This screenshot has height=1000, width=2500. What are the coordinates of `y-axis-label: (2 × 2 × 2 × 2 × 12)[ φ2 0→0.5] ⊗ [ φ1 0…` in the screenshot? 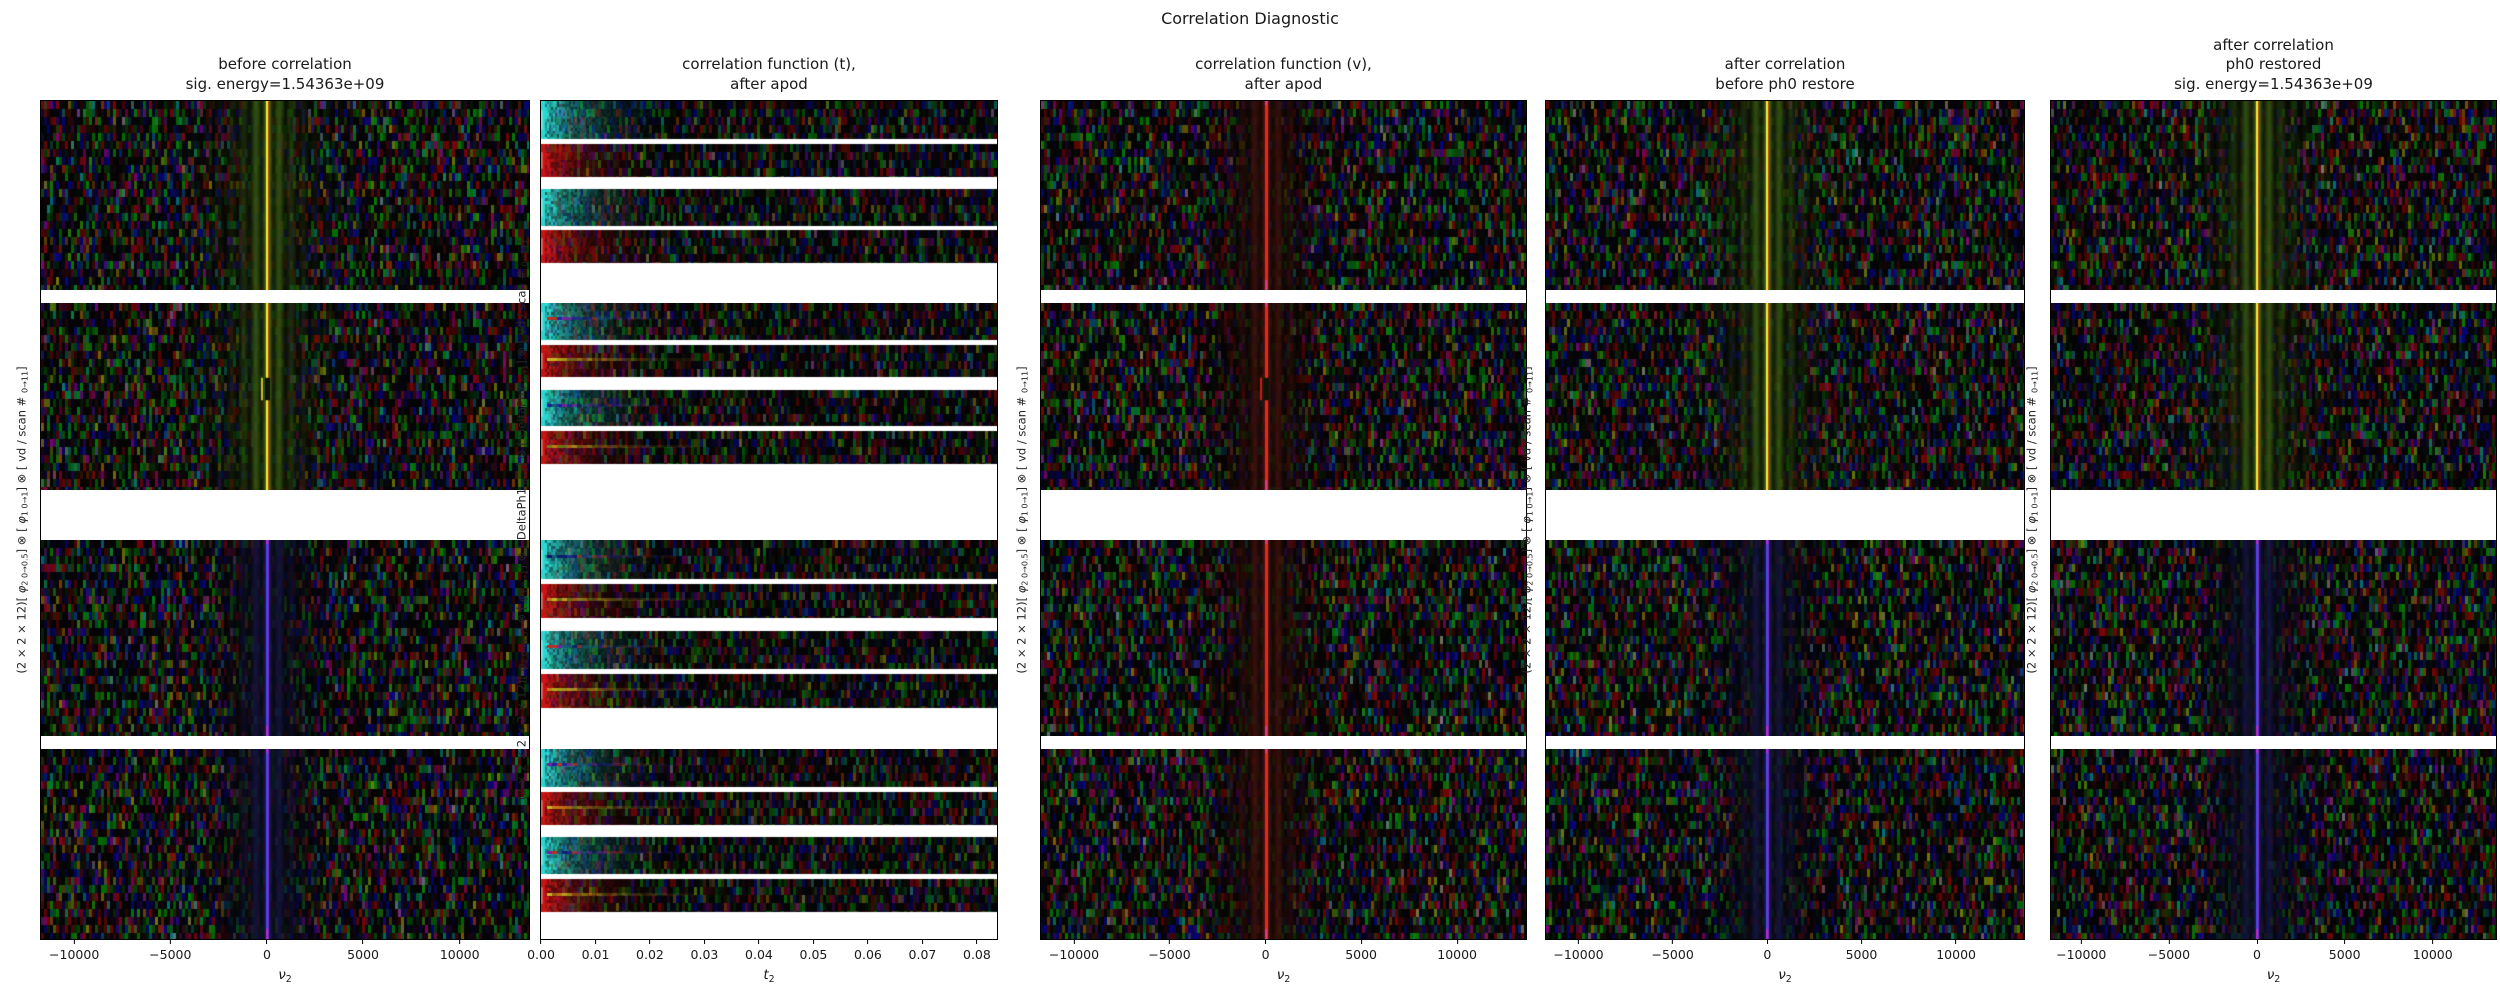 It's located at (522, 520).